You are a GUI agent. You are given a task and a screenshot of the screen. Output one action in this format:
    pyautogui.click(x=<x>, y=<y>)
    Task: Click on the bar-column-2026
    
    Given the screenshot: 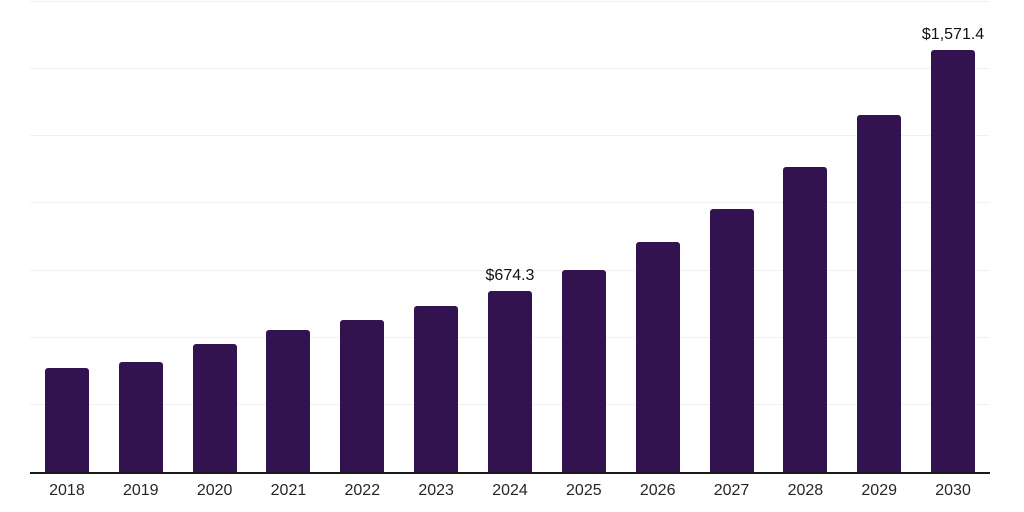 What is the action you would take?
    pyautogui.click(x=658, y=237)
    